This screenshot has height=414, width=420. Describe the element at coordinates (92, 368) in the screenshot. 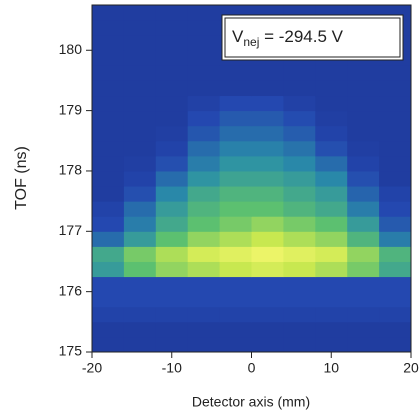

I see `x-tick-label: -20` at that location.